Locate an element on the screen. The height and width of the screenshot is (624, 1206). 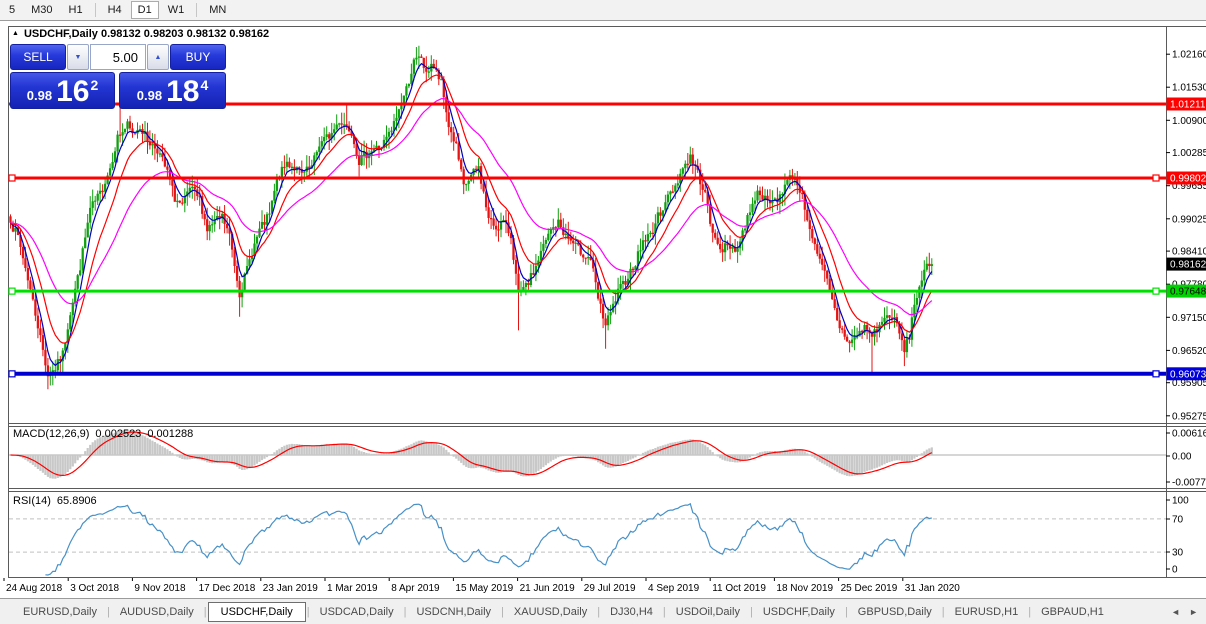
chart-tab-xauusd-daily: XAUUSD,Daily is located at coordinates (550, 611).